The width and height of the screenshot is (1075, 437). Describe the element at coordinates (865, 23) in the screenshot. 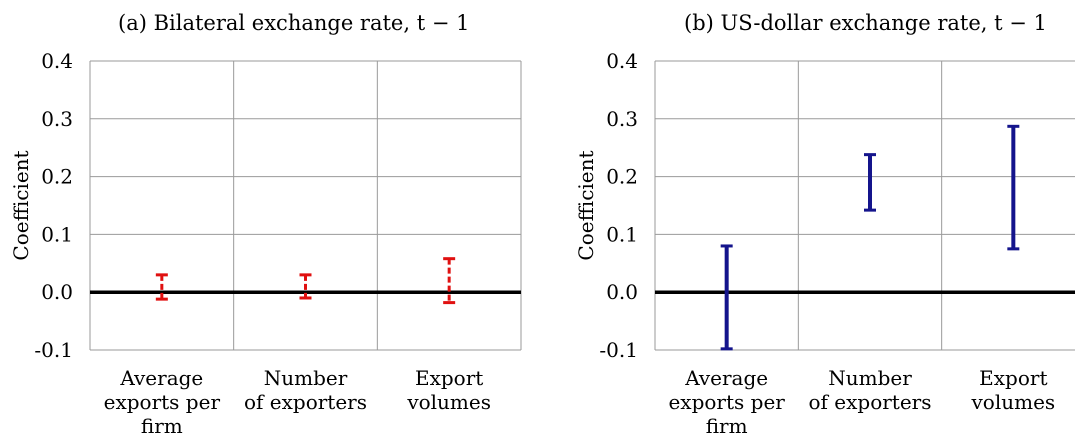

I see `chart-title: (b) US-dollar exchange rate, t − 1` at that location.